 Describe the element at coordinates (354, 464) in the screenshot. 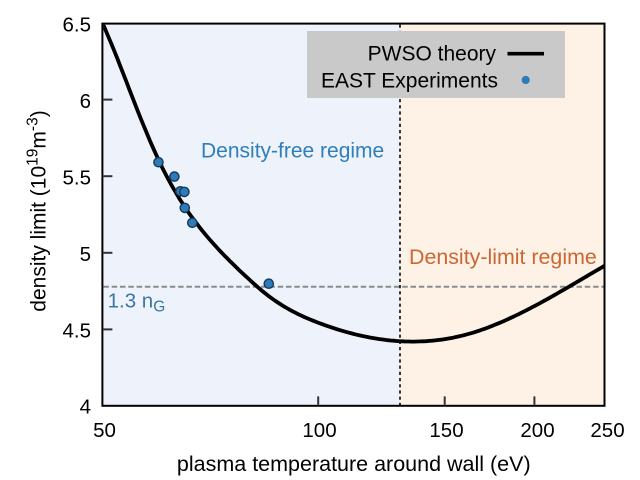

I see `svg-text:plasma temperature around wall: plasma temperature around wall (eV)` at that location.